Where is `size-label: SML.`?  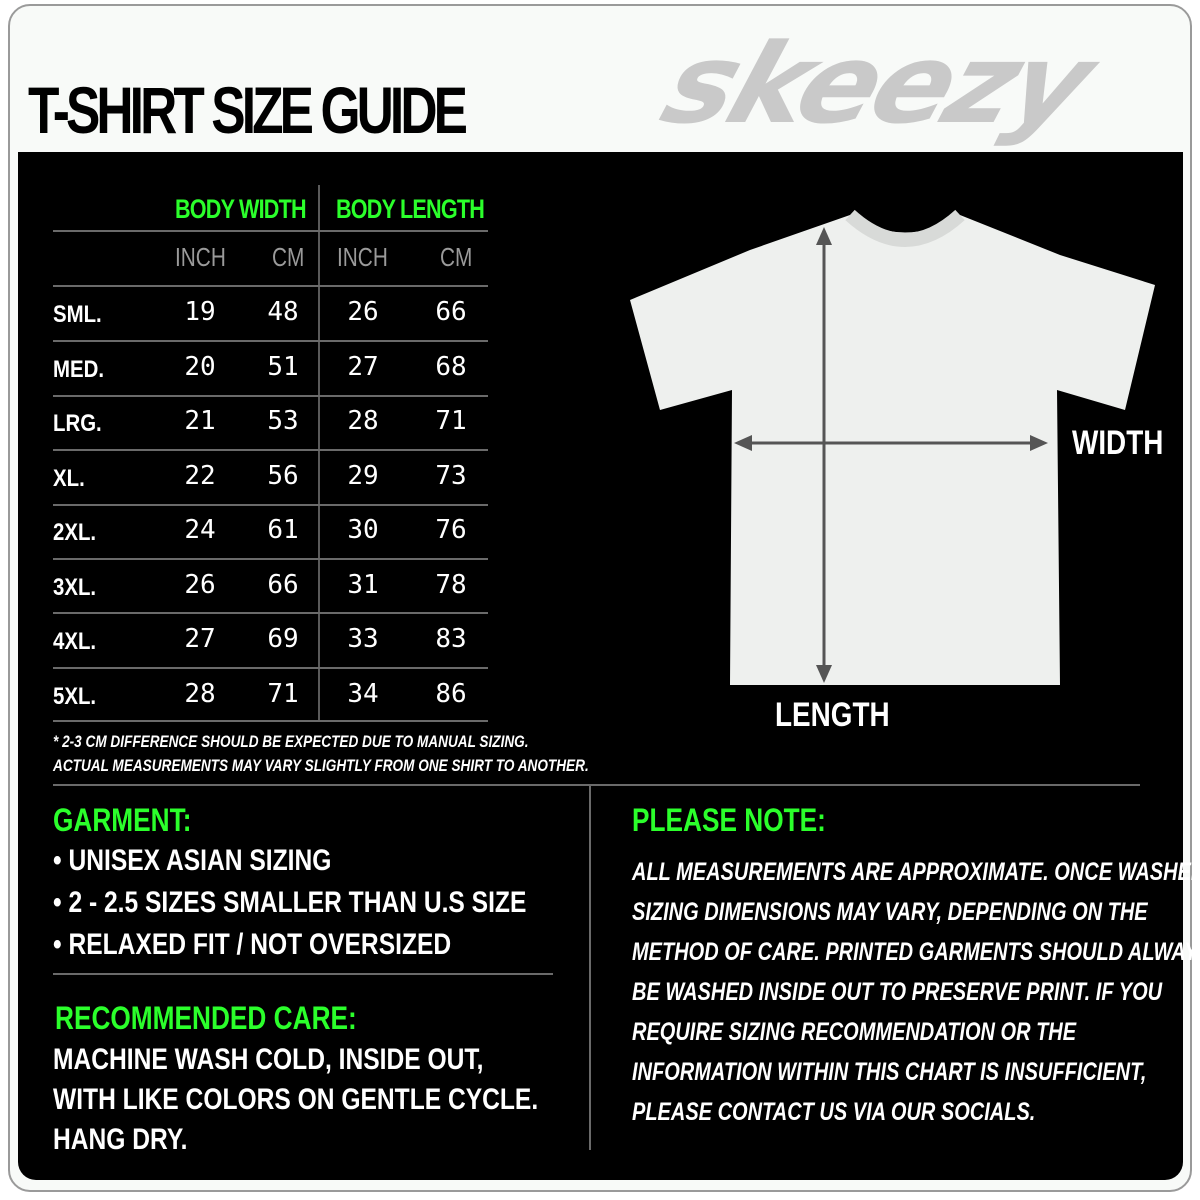
size-label: SML. is located at coordinates (77, 314).